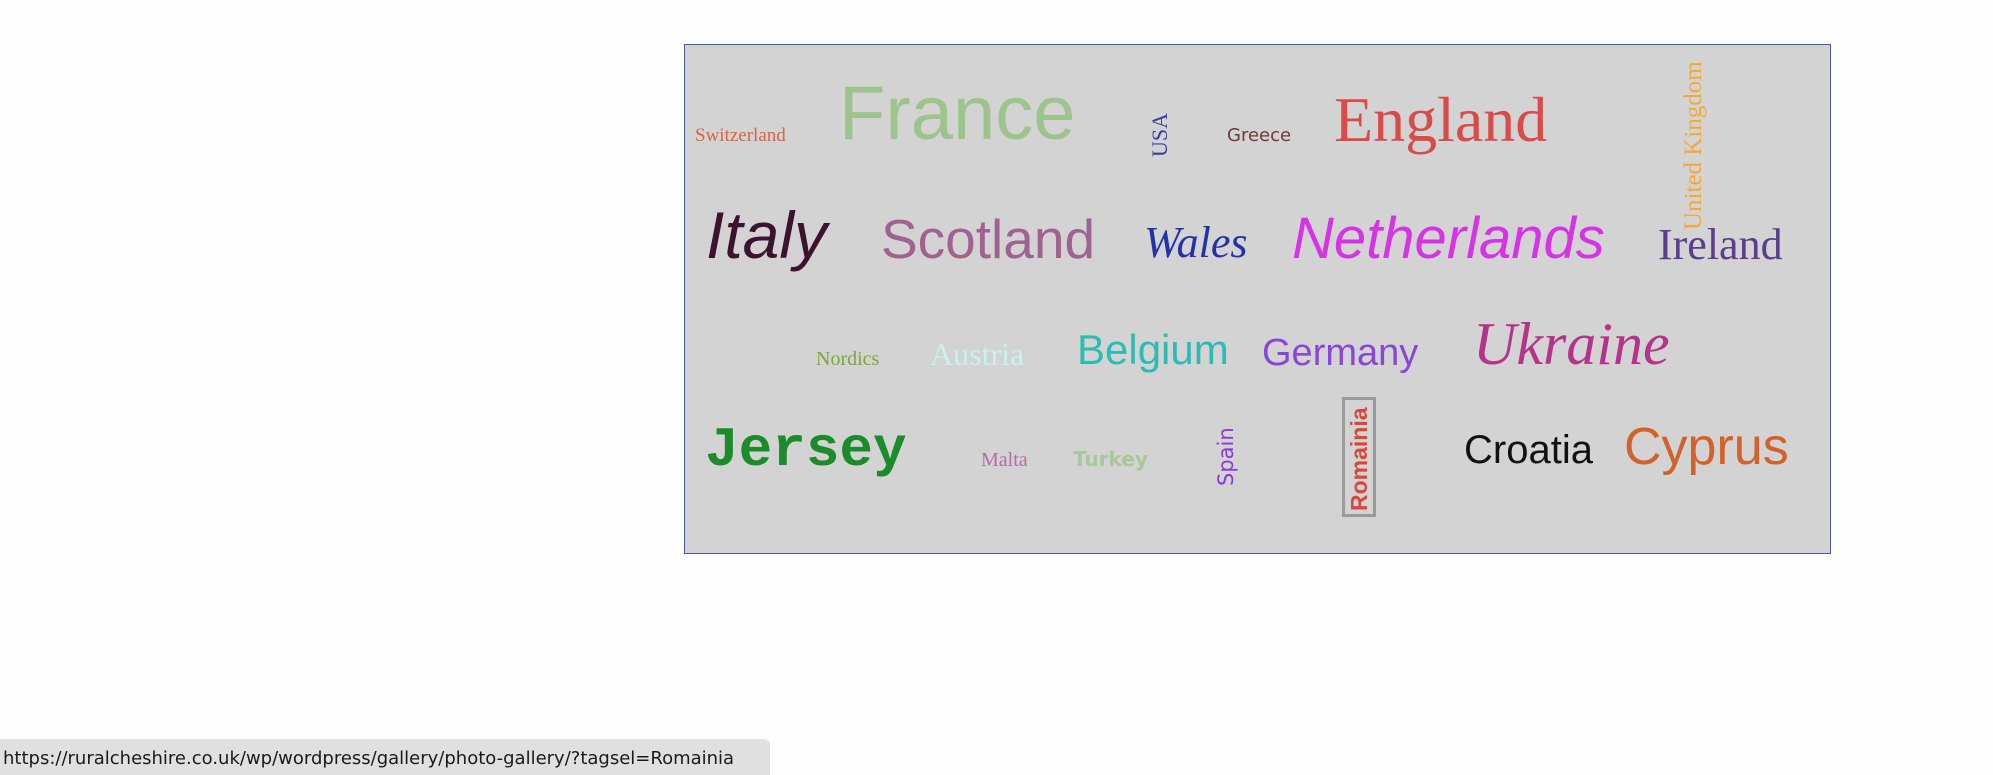 The image size is (1993, 775). What do you see at coordinates (1571, 344) in the screenshot?
I see `tag-ukraine: Ukraine` at bounding box center [1571, 344].